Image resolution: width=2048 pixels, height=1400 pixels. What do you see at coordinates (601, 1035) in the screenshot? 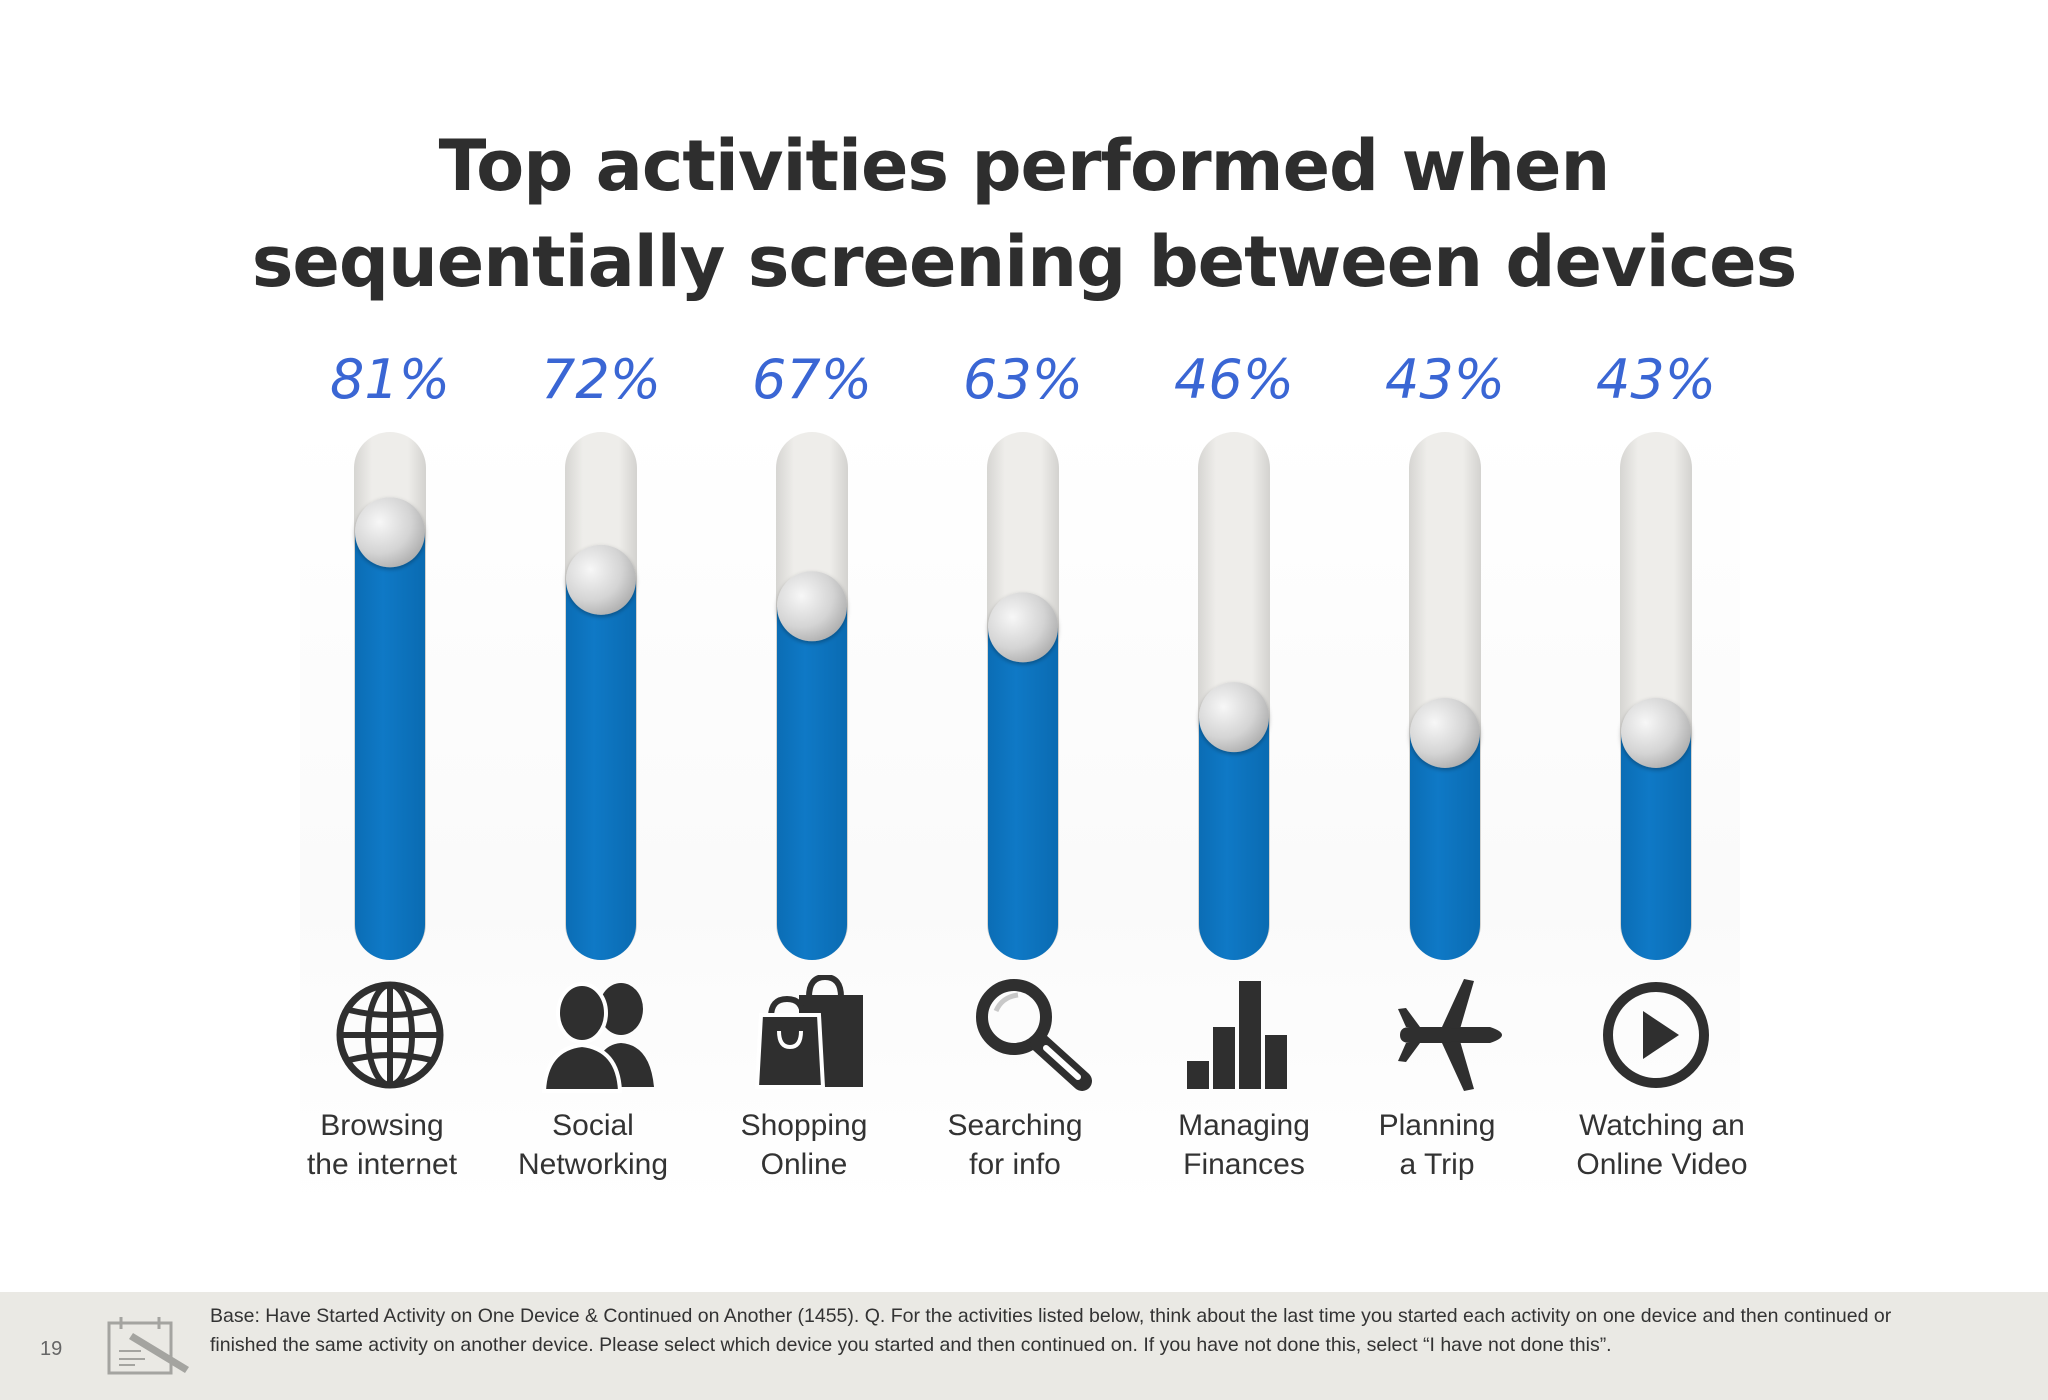
I see `people-icon` at bounding box center [601, 1035].